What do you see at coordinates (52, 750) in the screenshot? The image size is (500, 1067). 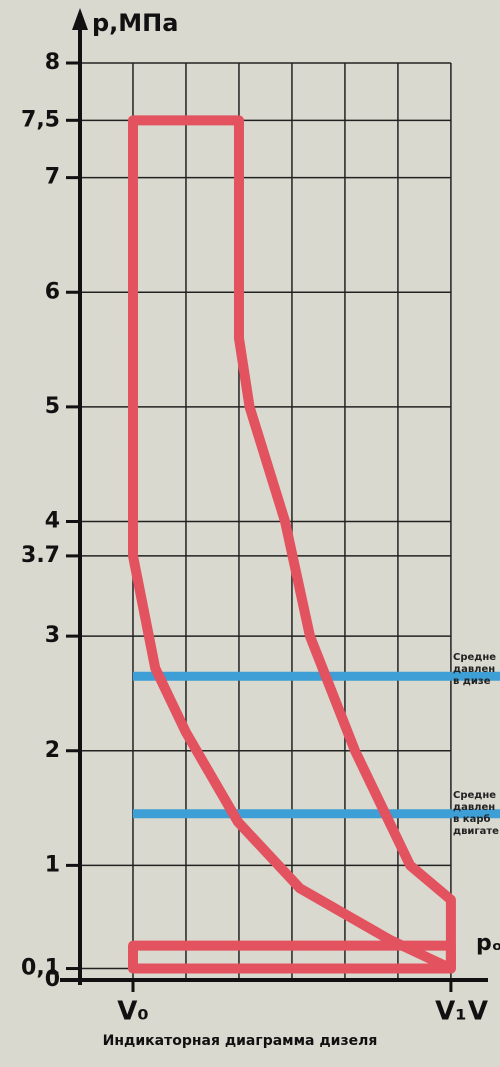 I see `y-tick-label: 2` at bounding box center [52, 750].